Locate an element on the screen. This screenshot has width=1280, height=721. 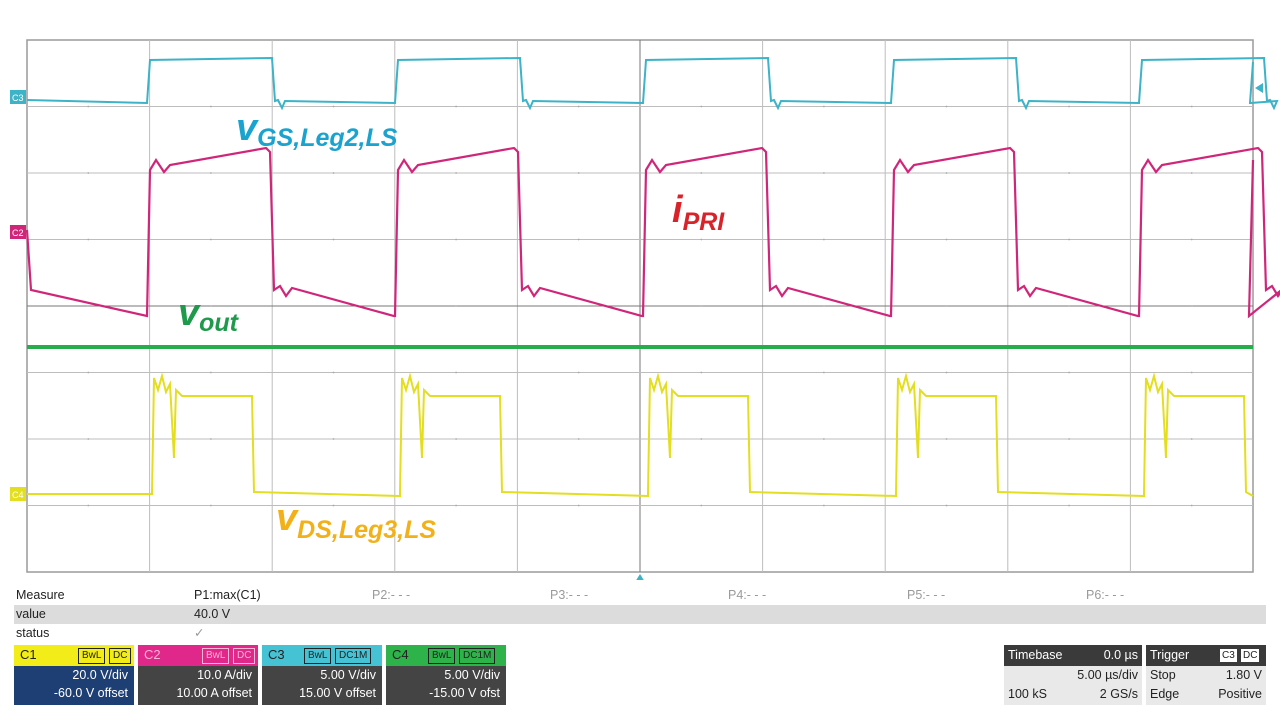
param-p1-value: 40.0 V is located at coordinates (212, 614).